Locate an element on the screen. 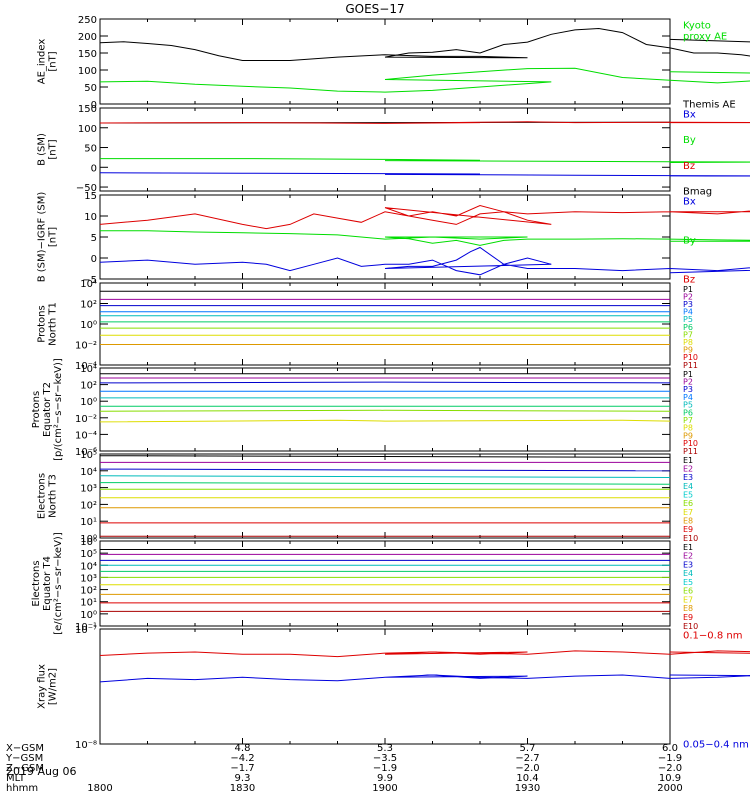 This screenshot has width=750, height=800. y-axis-label: Equator T4 is located at coordinates (47, 583).